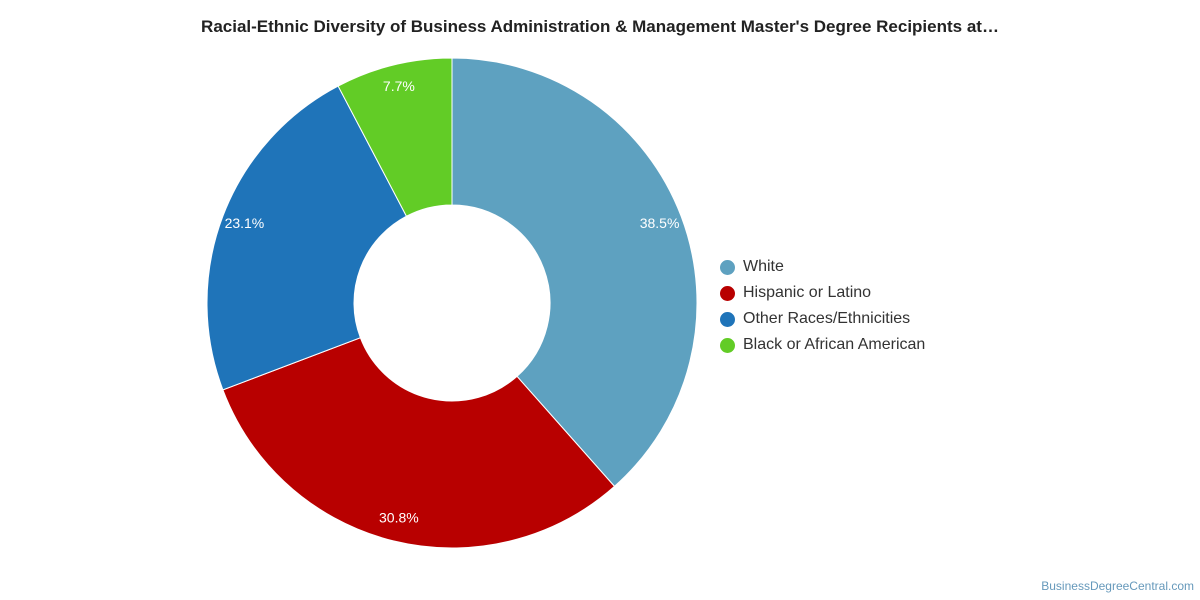 The height and width of the screenshot is (600, 1200). What do you see at coordinates (807, 292) in the screenshot?
I see `legend-label-hispanic-or-latino: Hispanic or Latino` at bounding box center [807, 292].